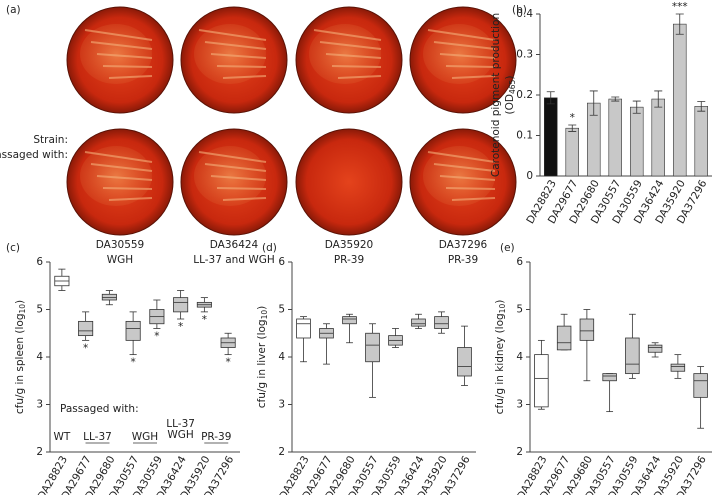 The width and height of the screenshot is (717, 499). What do you see at coordinates (463, 245) in the screenshot?
I see `strain-name: DA37296` at bounding box center [463, 245].